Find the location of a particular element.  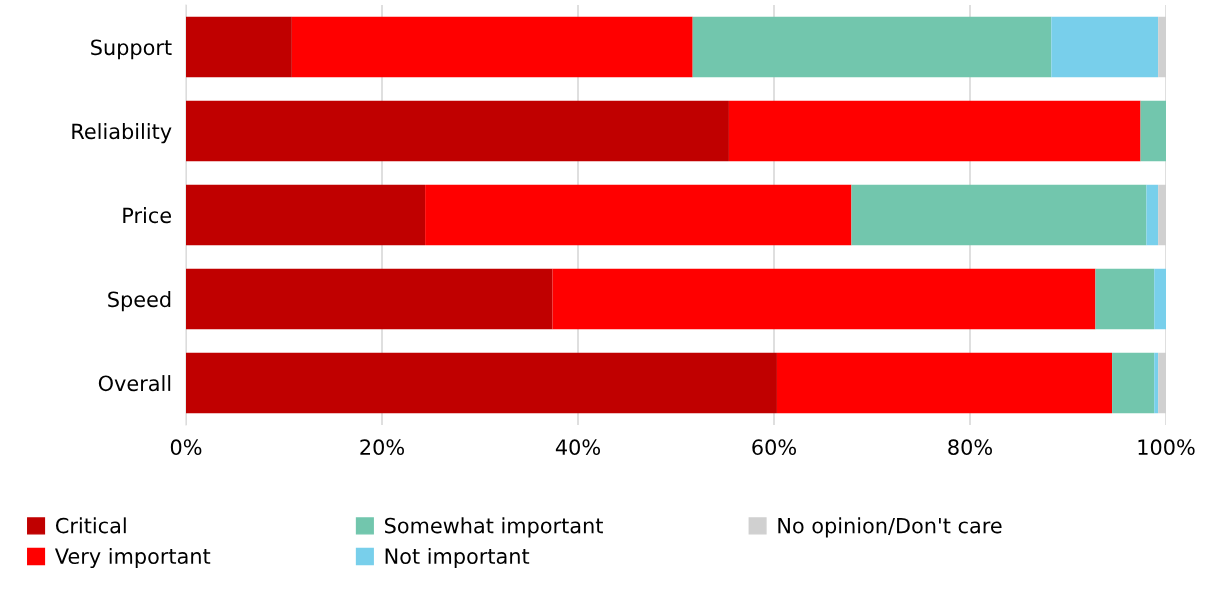

legend-label: No opinion/Don't care is located at coordinates (890, 527).